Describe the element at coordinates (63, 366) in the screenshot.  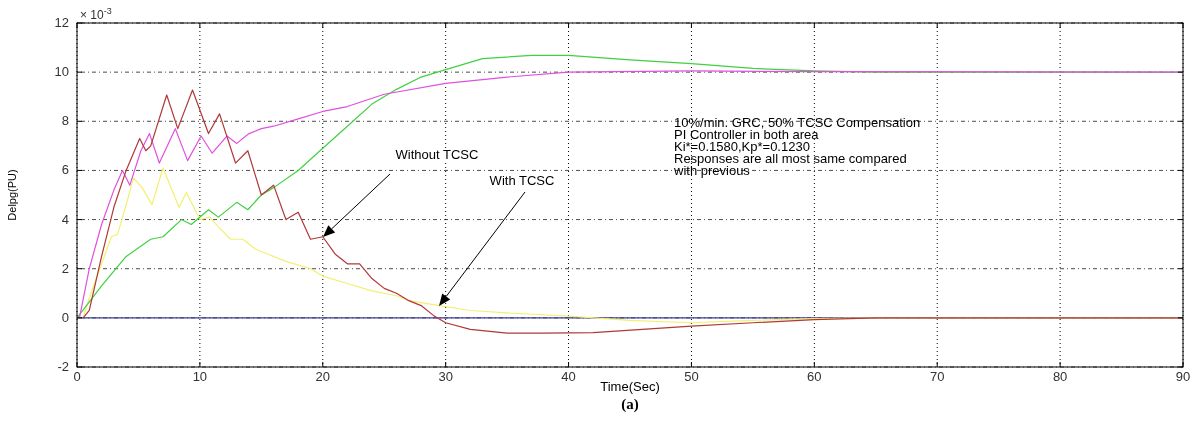
I see `y-tick-label: -2` at that location.